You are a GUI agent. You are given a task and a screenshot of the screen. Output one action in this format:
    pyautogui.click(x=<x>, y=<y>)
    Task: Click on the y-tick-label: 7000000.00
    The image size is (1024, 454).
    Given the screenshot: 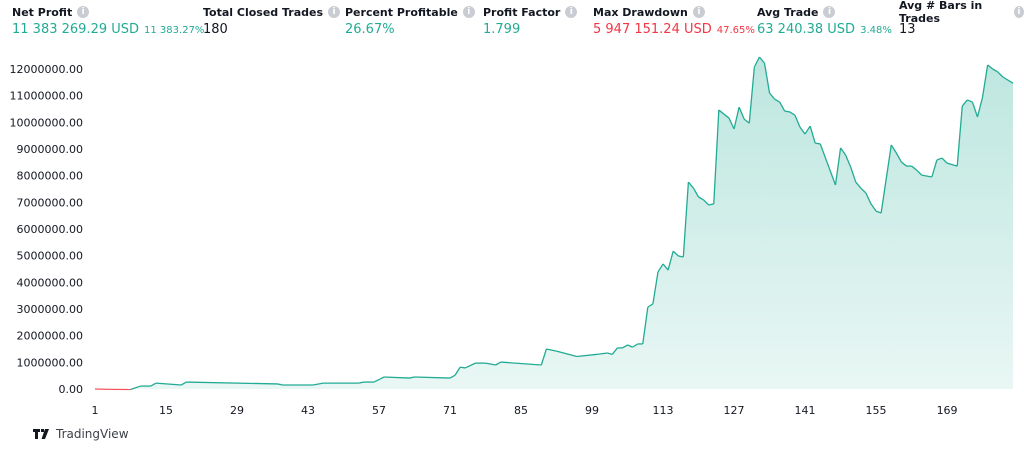 What is the action you would take?
    pyautogui.click(x=50, y=202)
    